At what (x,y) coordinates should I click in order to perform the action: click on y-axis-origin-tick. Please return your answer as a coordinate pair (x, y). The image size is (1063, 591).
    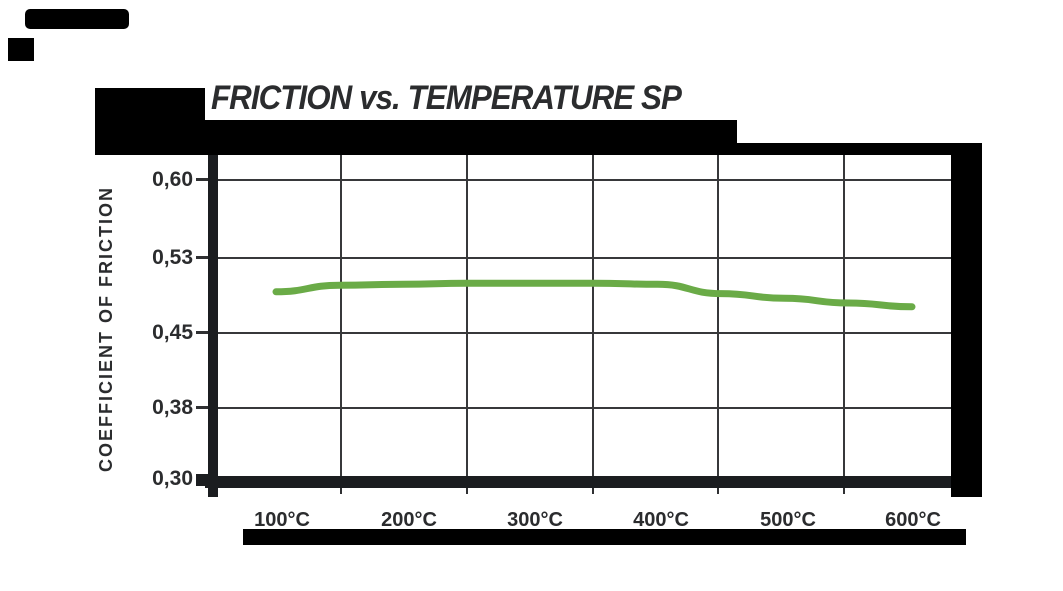
    Looking at the image, I should click on (202, 480).